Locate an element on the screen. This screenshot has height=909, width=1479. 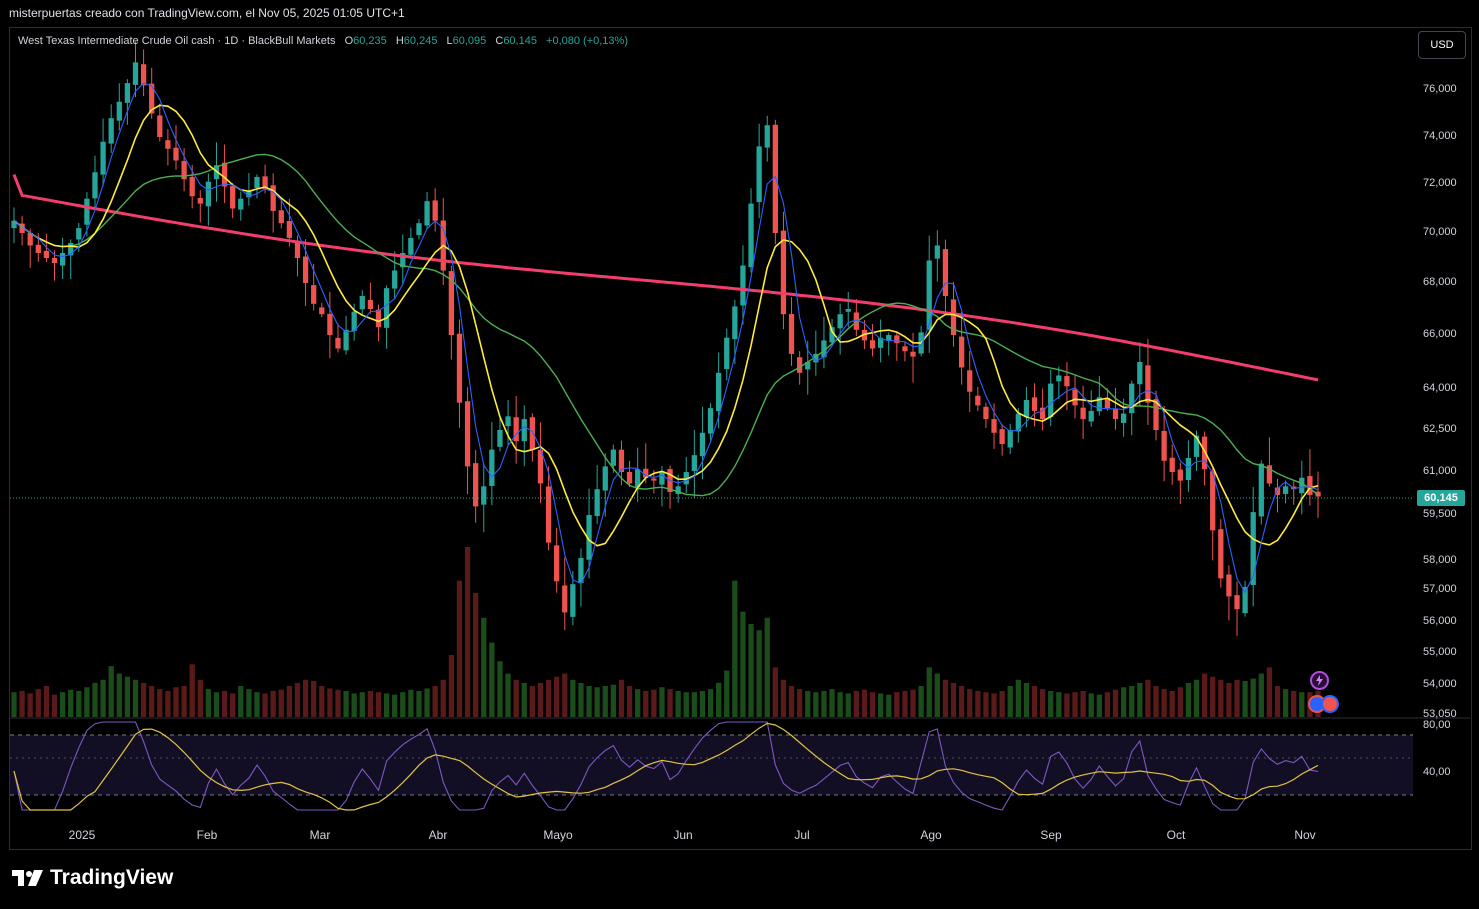
time-tick: Sep is located at coordinates (1051, 835).